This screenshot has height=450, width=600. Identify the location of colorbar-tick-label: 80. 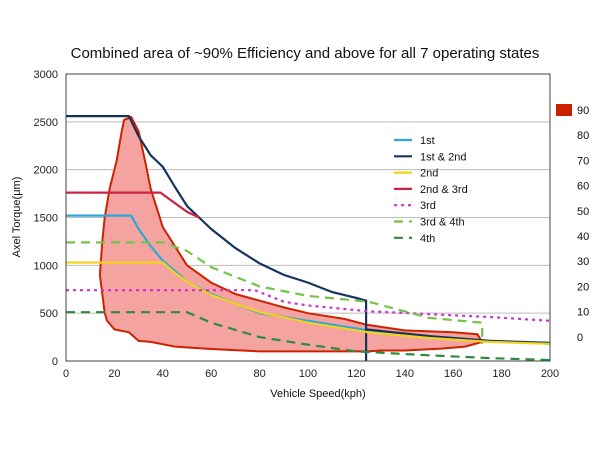
(583, 136).